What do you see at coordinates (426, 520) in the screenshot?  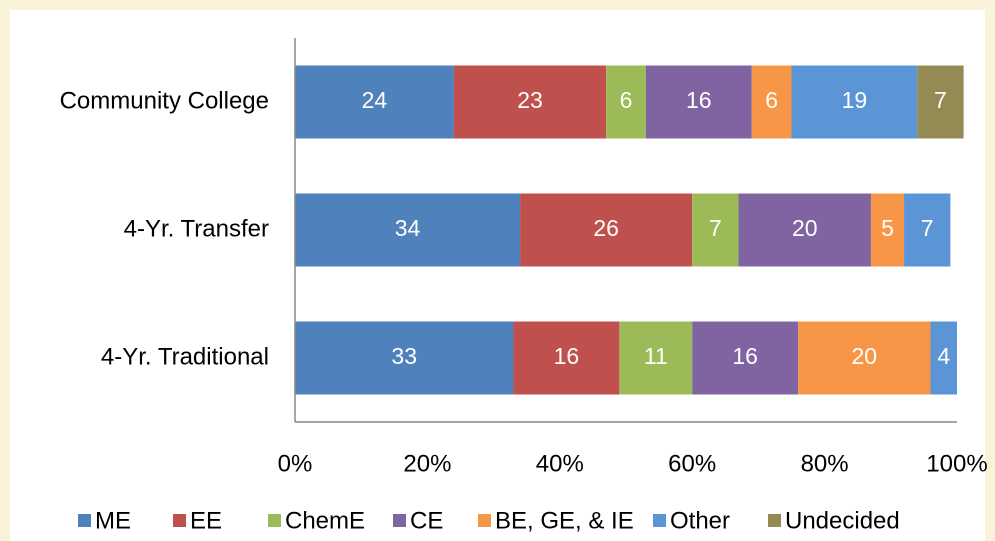 I see `legend-label: CE` at bounding box center [426, 520].